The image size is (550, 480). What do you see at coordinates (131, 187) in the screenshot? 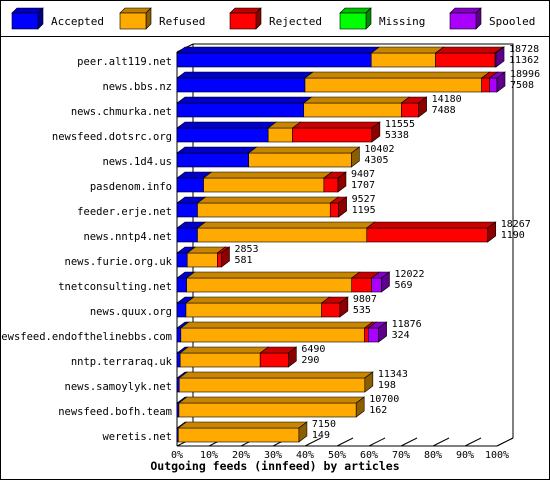
I see `category-label: pasdenom.info` at bounding box center [131, 187].